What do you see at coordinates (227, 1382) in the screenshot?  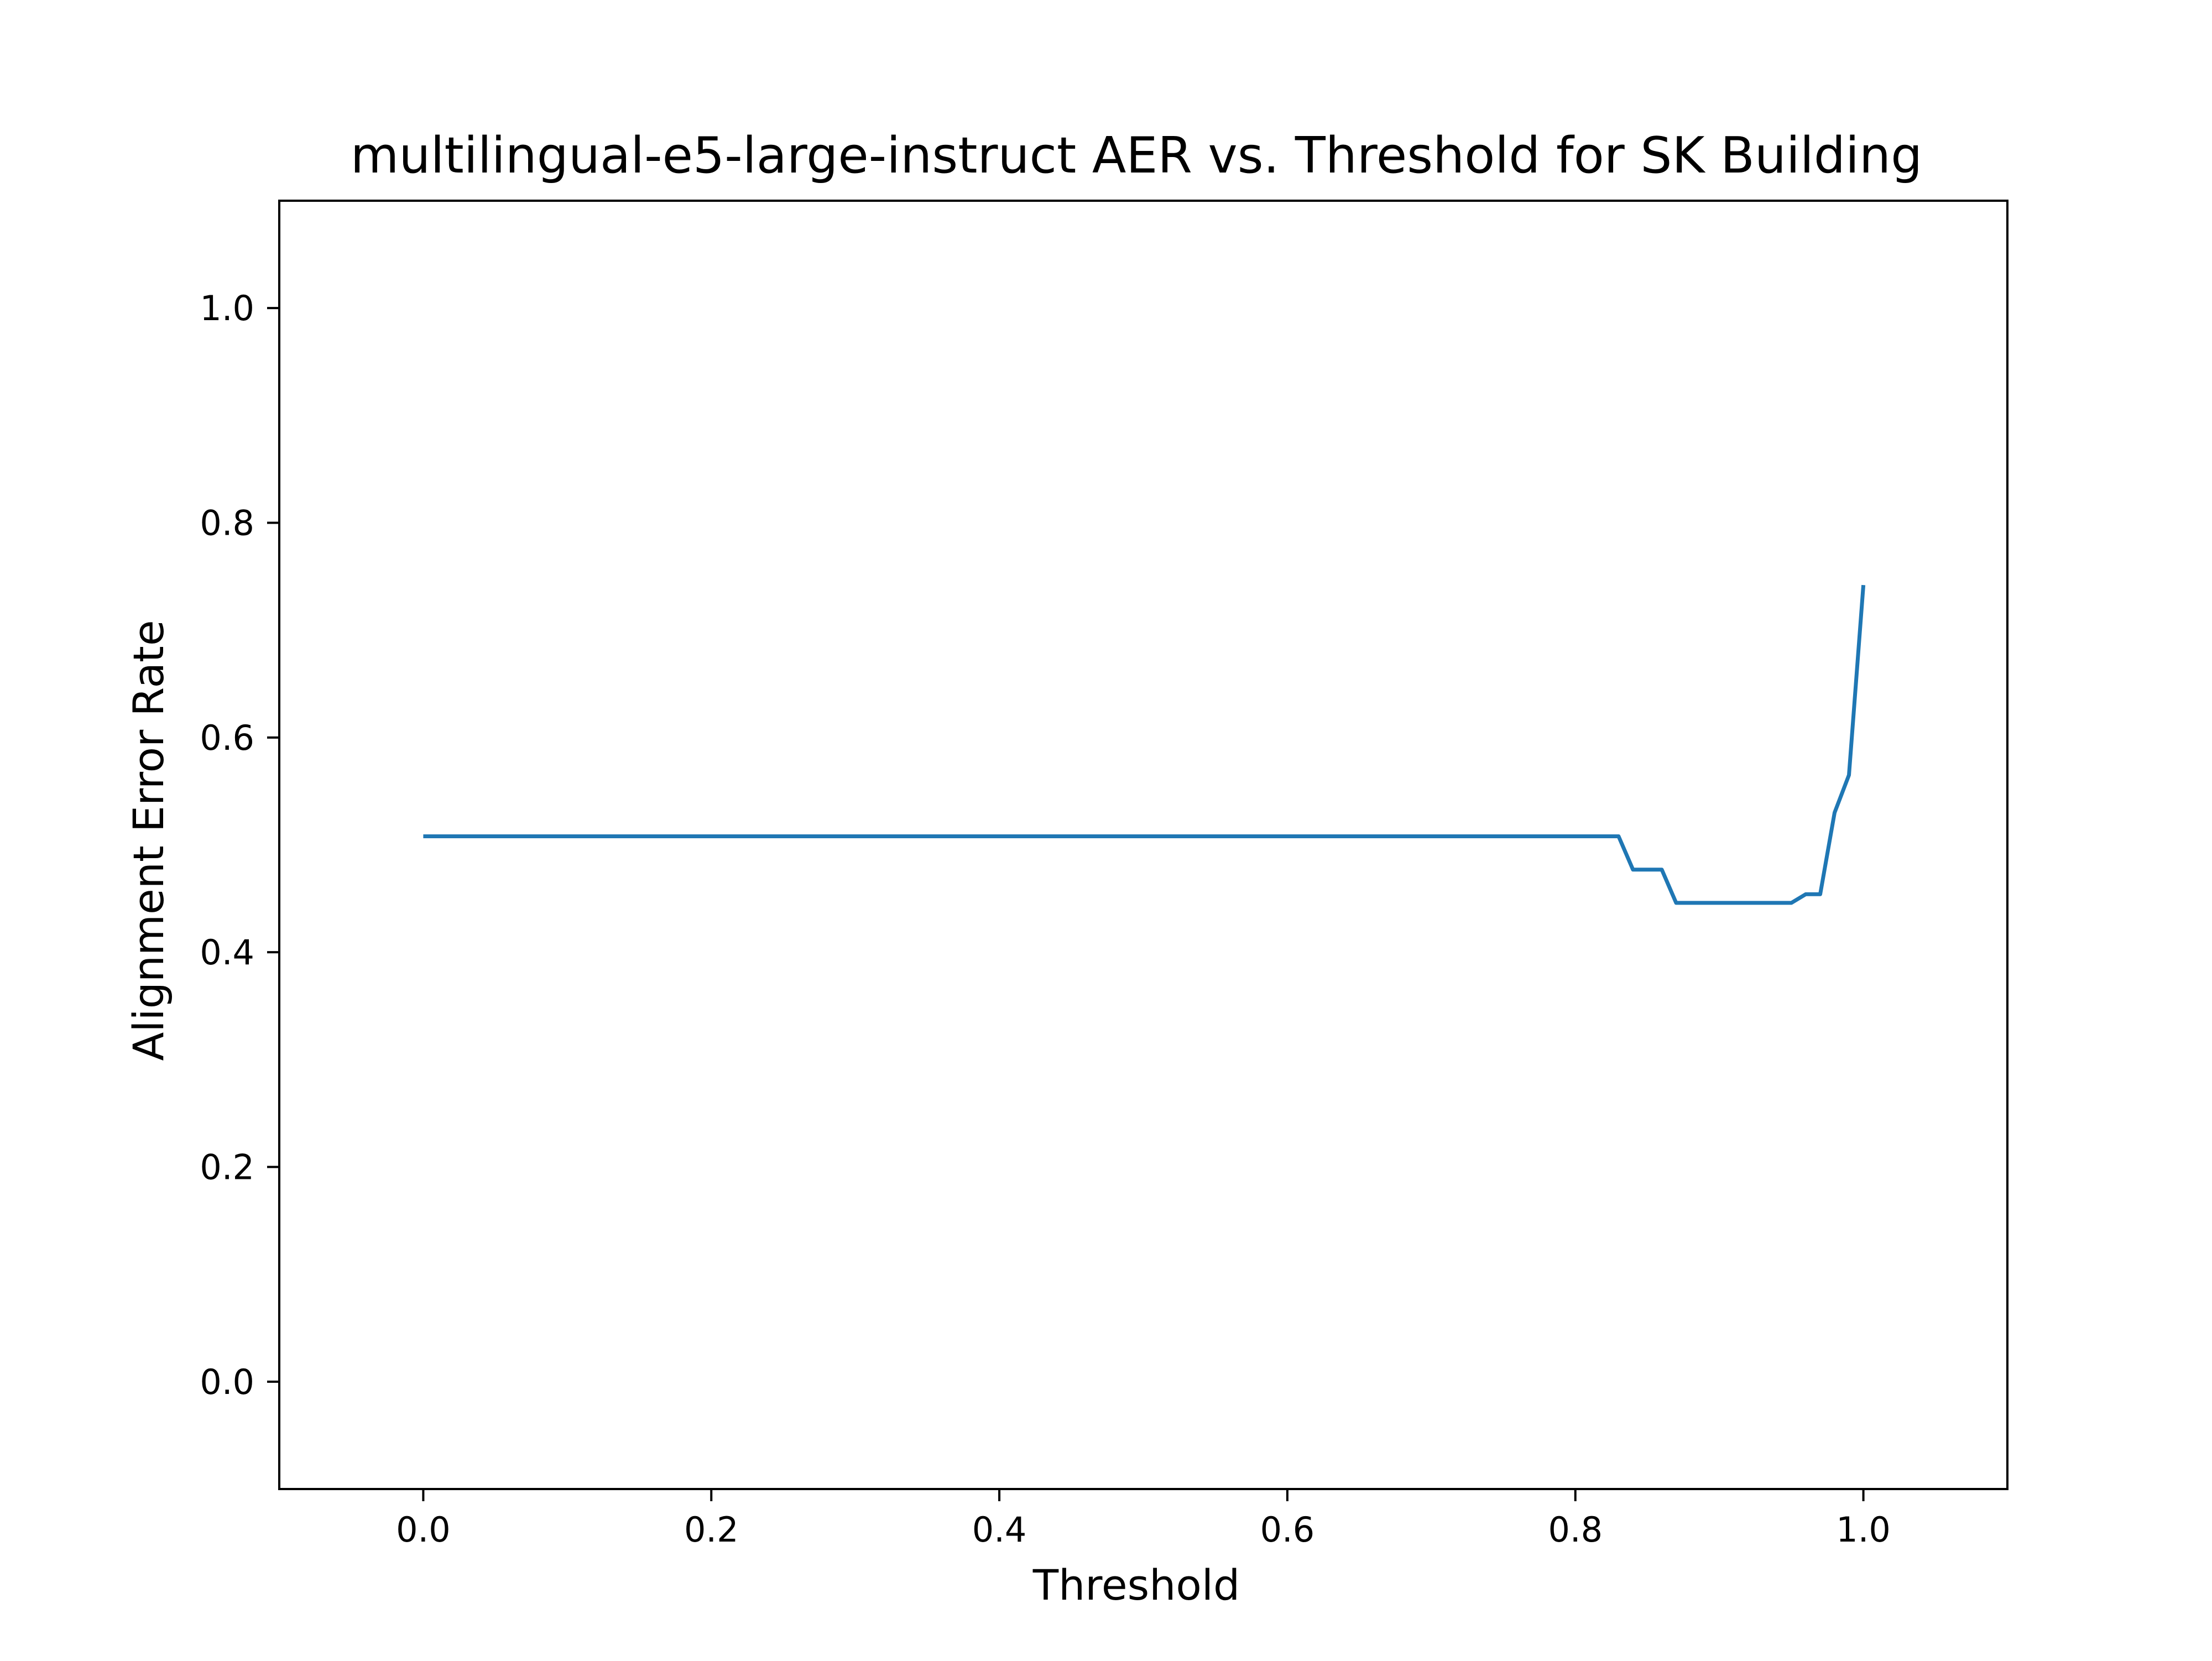 I see `y-tick-label: 0.0` at bounding box center [227, 1382].